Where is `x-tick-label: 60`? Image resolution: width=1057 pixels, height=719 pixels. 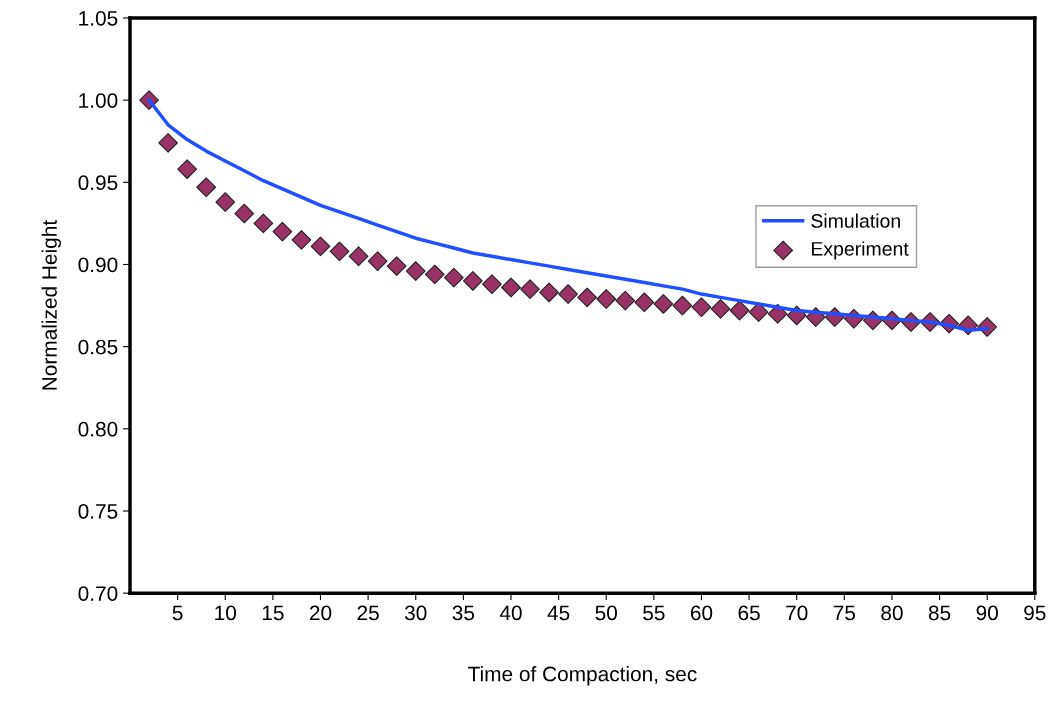
x-tick-label: 60 is located at coordinates (701, 613).